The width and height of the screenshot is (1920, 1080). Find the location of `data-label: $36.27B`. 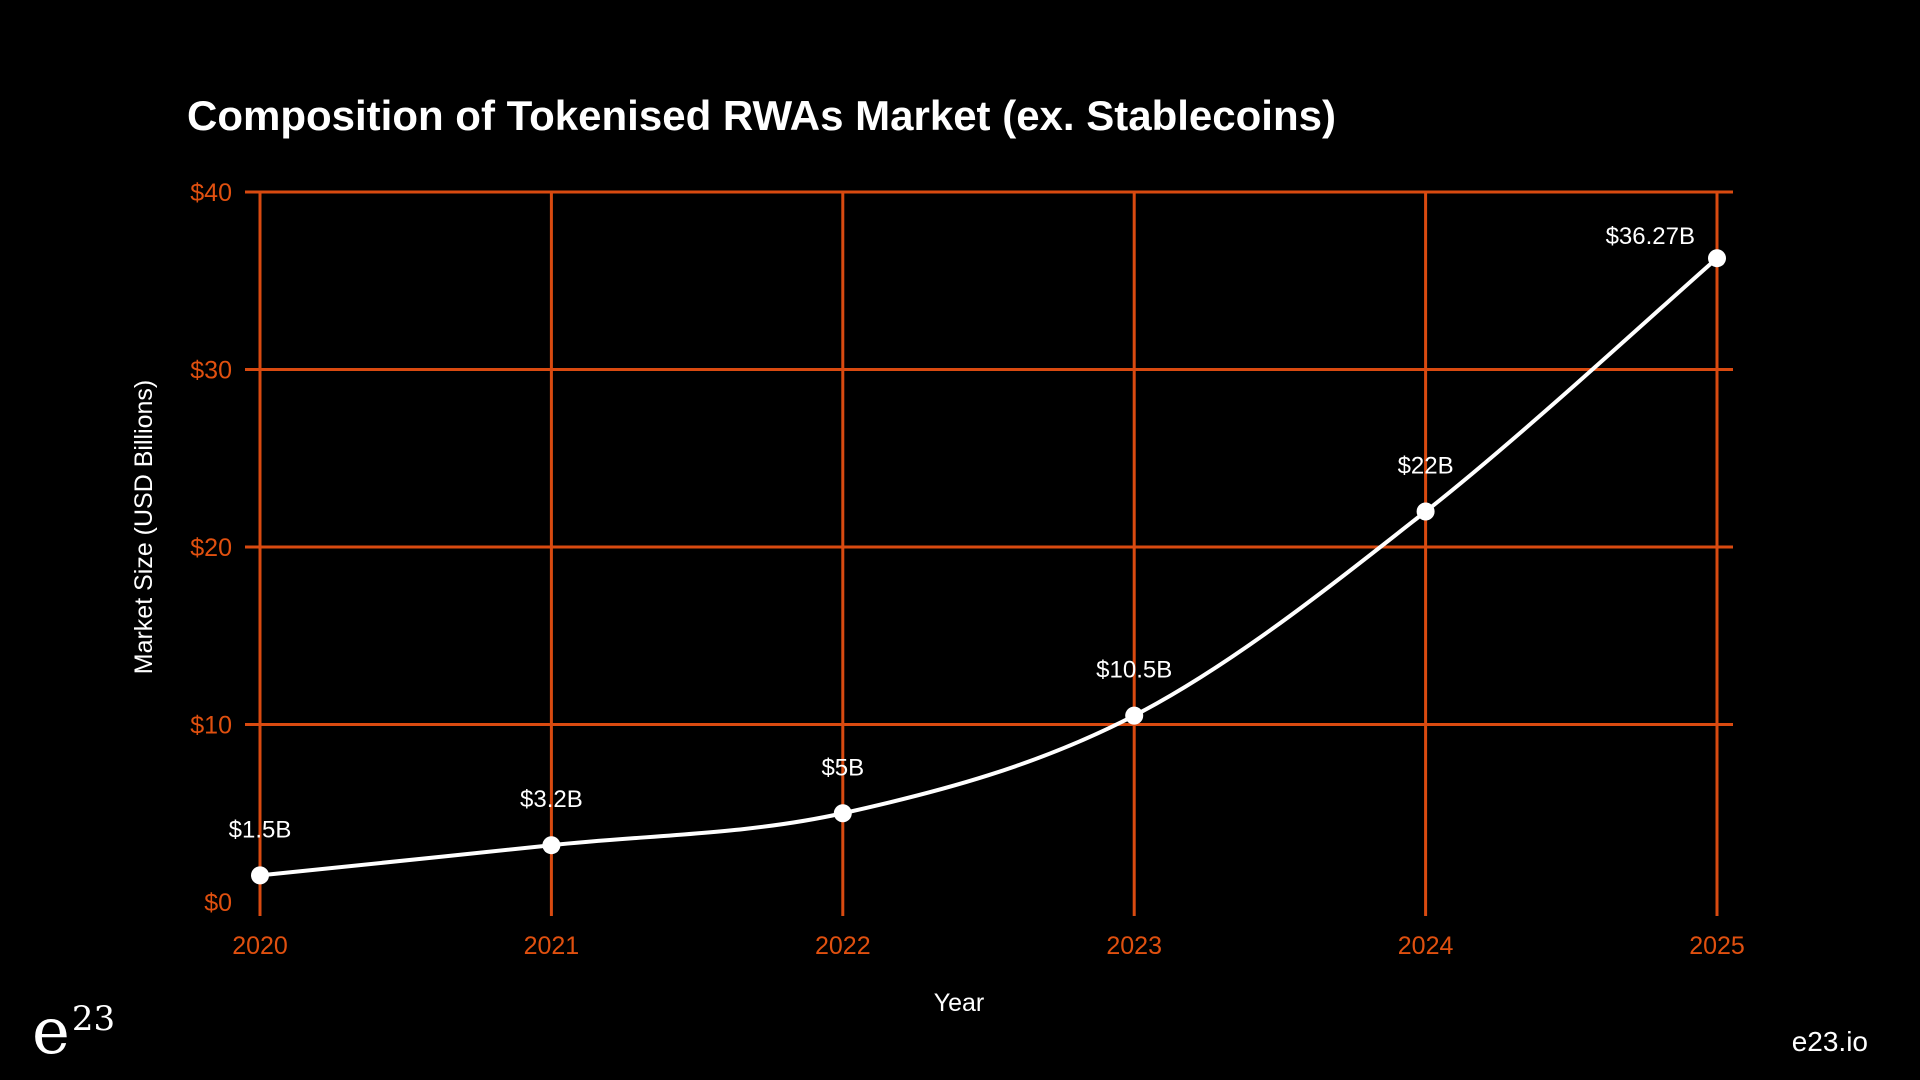

data-label: $36.27B is located at coordinates (1650, 236).